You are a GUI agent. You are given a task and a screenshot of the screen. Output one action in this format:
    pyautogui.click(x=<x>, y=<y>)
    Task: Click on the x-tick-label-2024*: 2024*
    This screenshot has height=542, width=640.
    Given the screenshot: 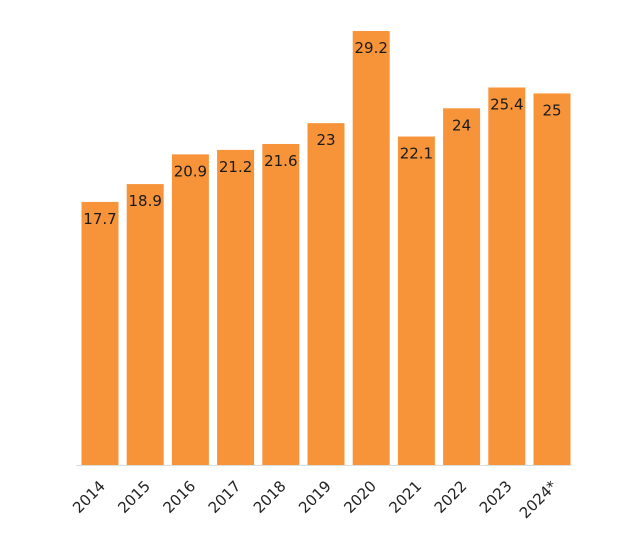 What is the action you would take?
    pyautogui.click(x=538, y=499)
    